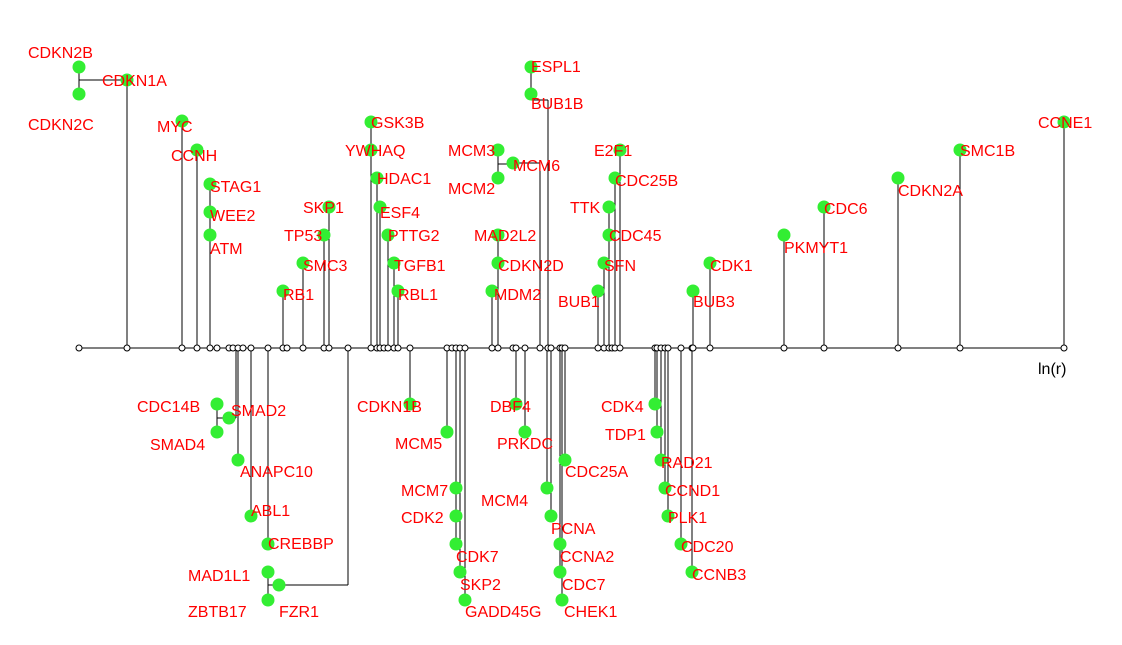 This screenshot has width=1122, height=645. Describe the element at coordinates (232, 216) in the screenshot. I see `gene-label-wee2: WEE2` at that location.